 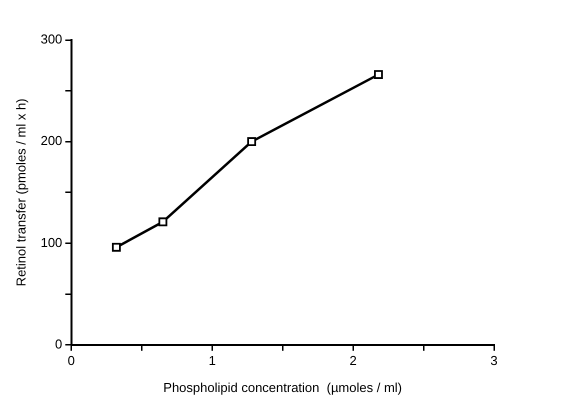 I want to click on y-tick-label: 200, so click(x=51, y=140).